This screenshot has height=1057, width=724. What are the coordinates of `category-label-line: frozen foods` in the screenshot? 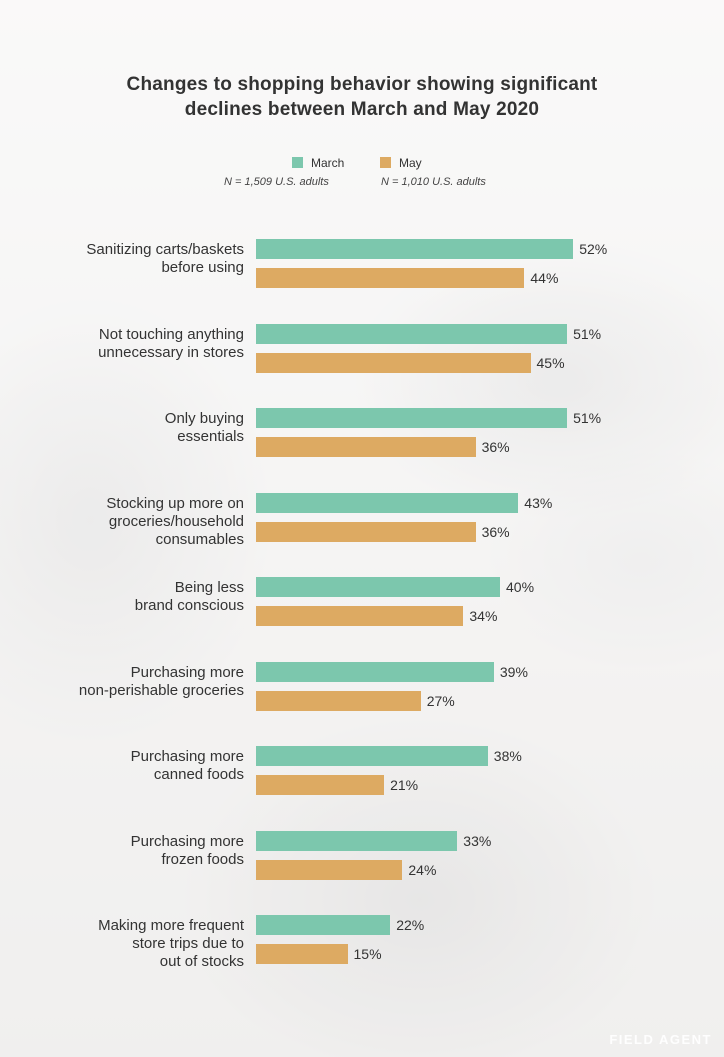 It's located at (202, 859).